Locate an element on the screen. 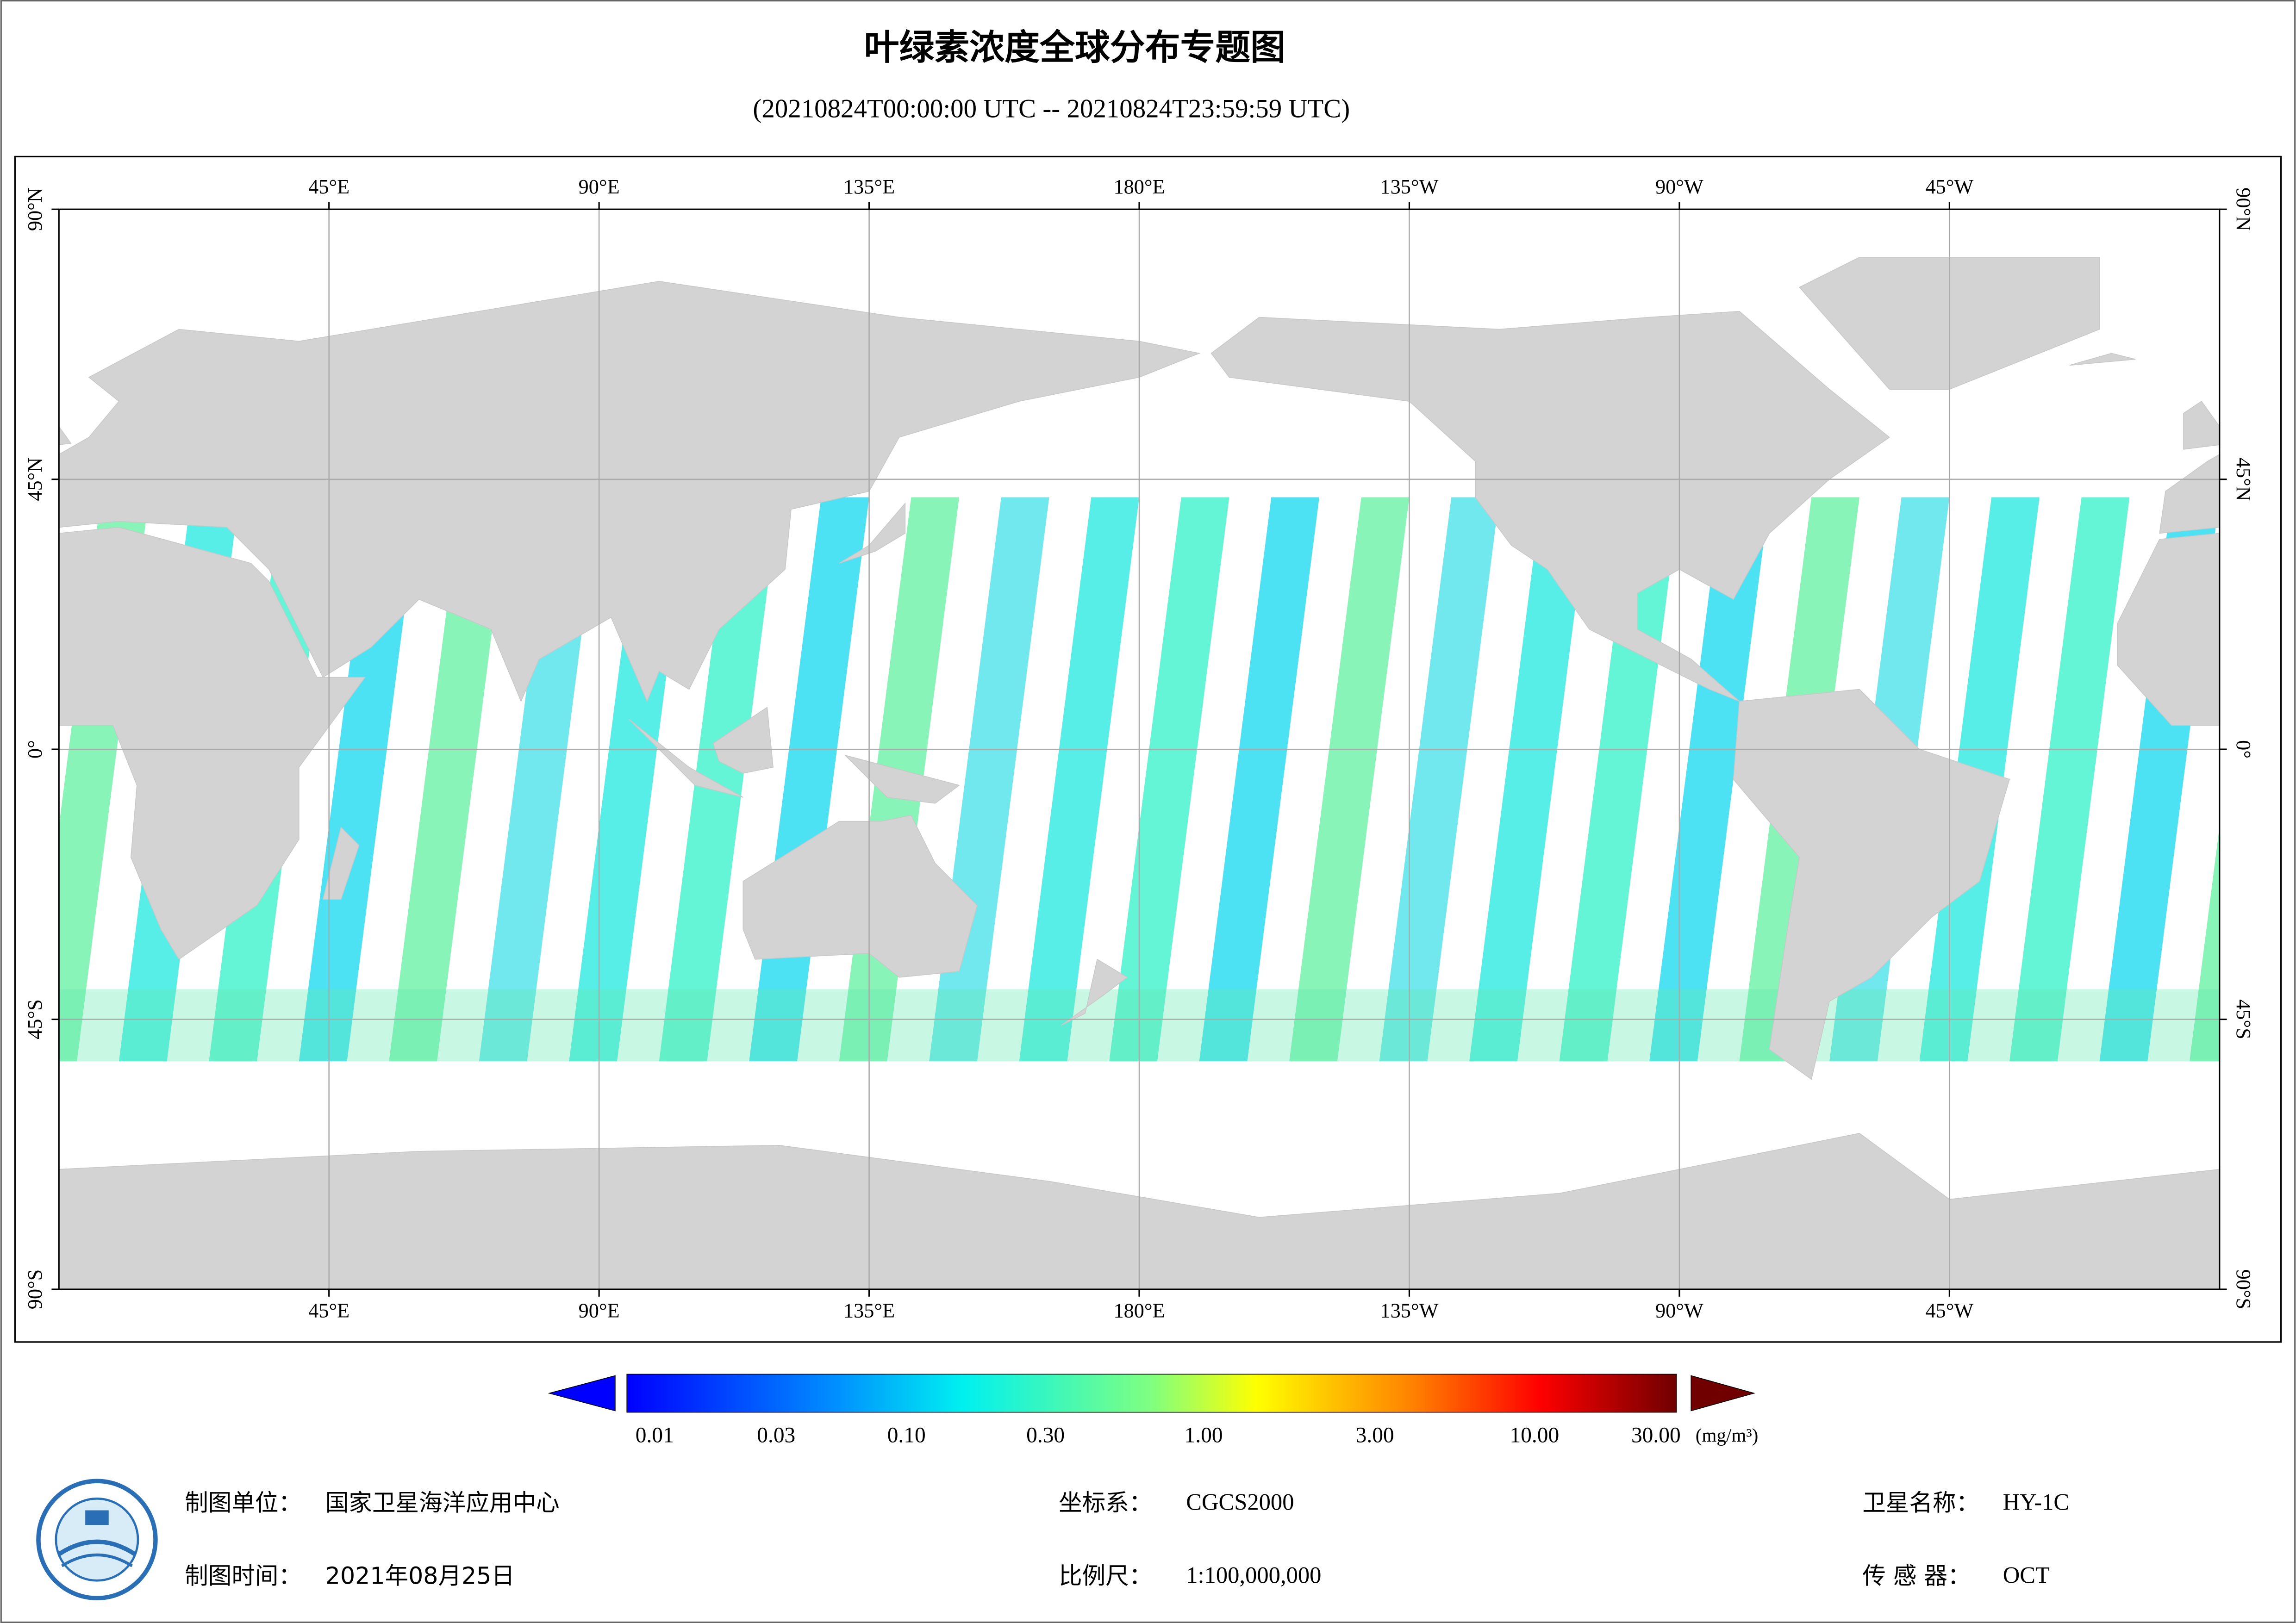 The height and width of the screenshot is (1623, 2296). colorbar-unit: (mg/m³) is located at coordinates (1727, 1435).